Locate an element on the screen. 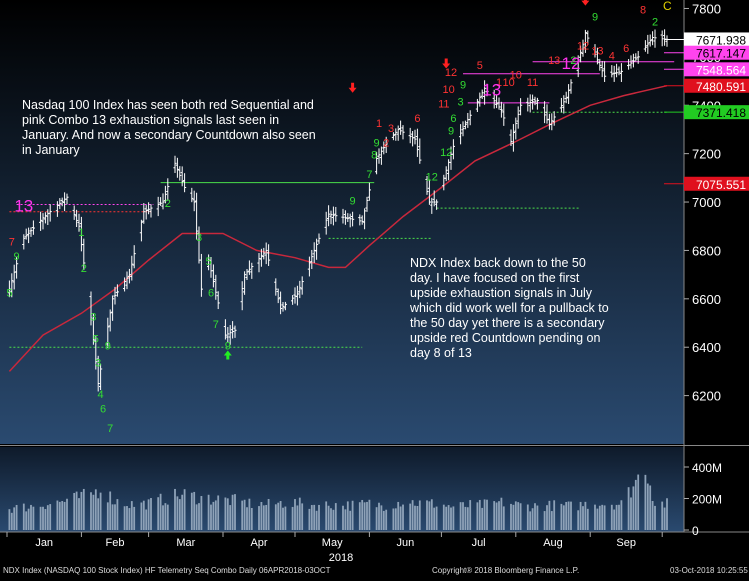  buy-setup-count: 8 is located at coordinates (374, 155).